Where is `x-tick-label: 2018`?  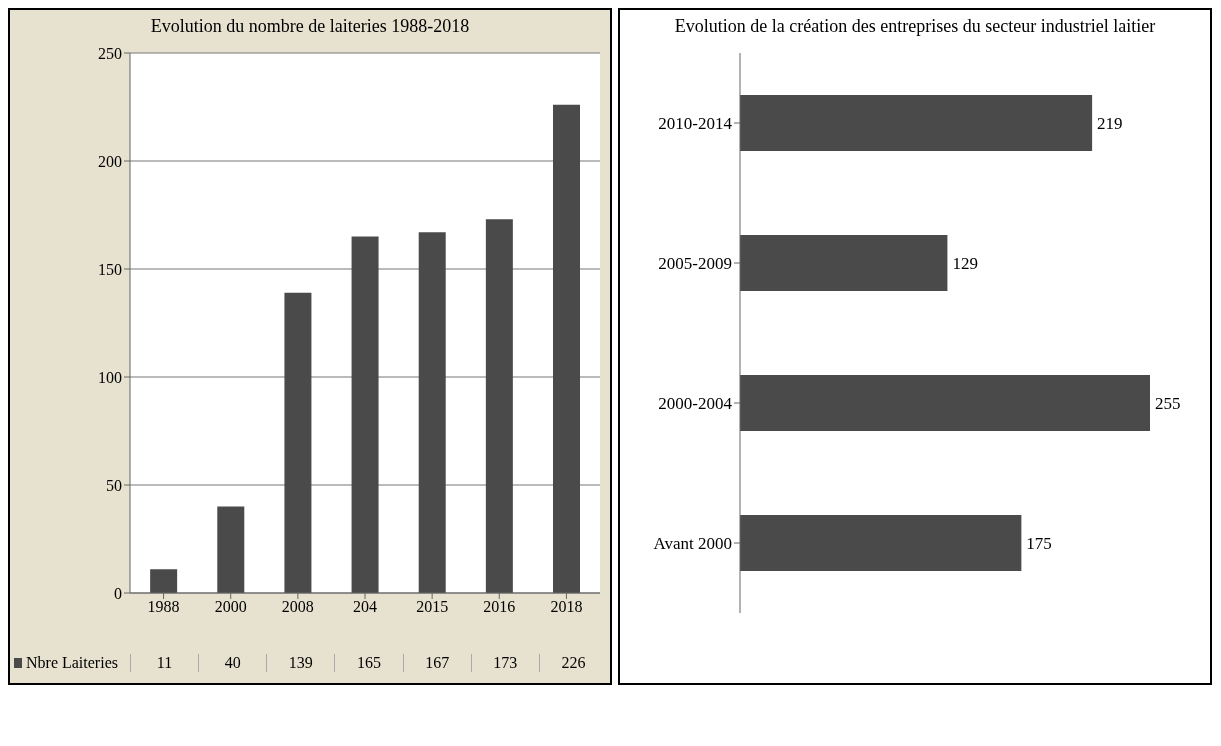 x-tick-label: 2018 is located at coordinates (566, 607).